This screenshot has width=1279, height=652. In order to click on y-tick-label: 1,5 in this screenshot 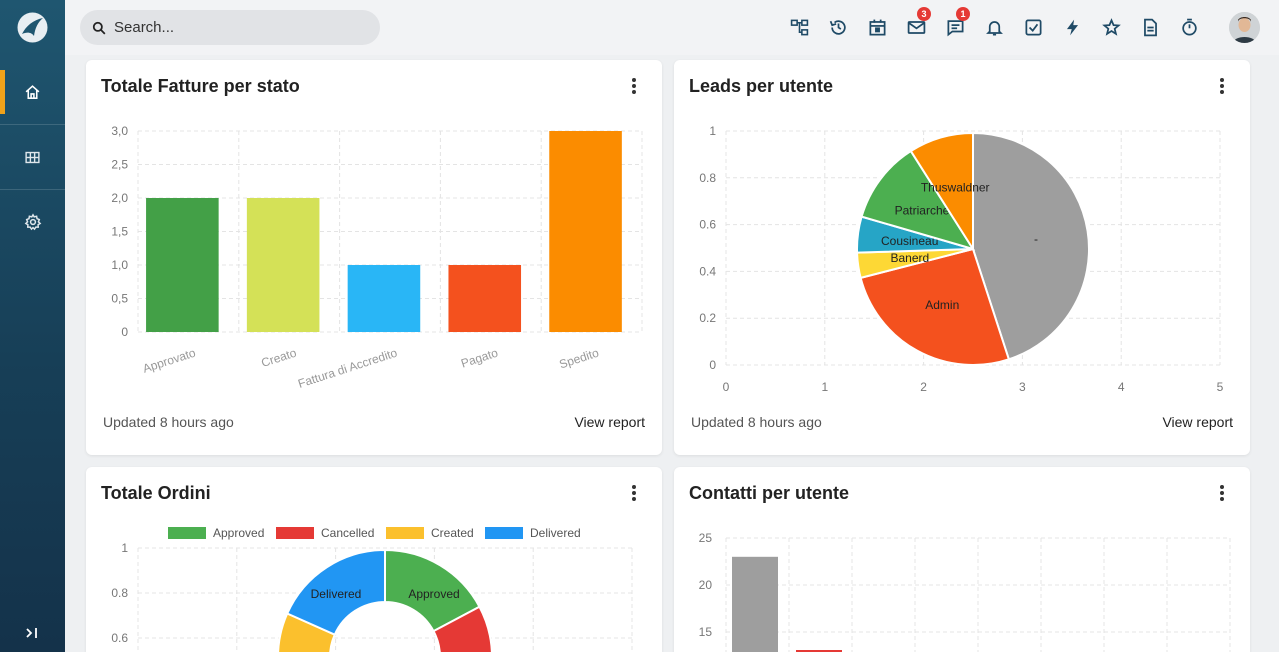, I will do `click(119, 232)`.